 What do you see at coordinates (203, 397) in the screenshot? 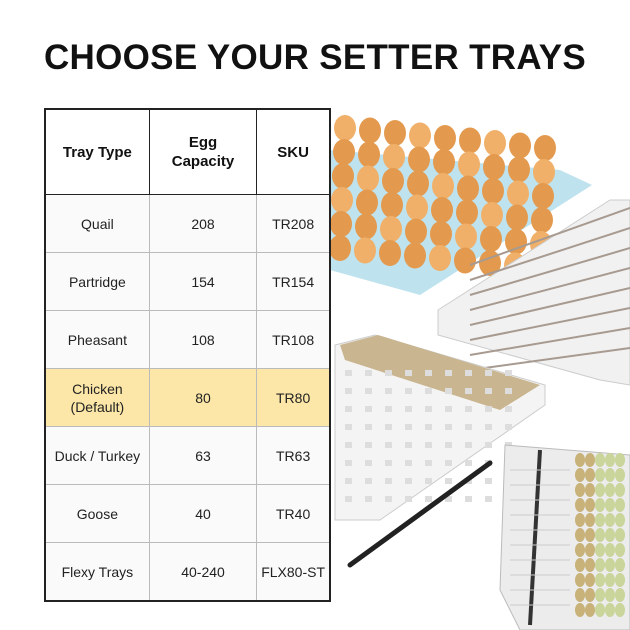
I see `cell-capacity: 80` at bounding box center [203, 397].